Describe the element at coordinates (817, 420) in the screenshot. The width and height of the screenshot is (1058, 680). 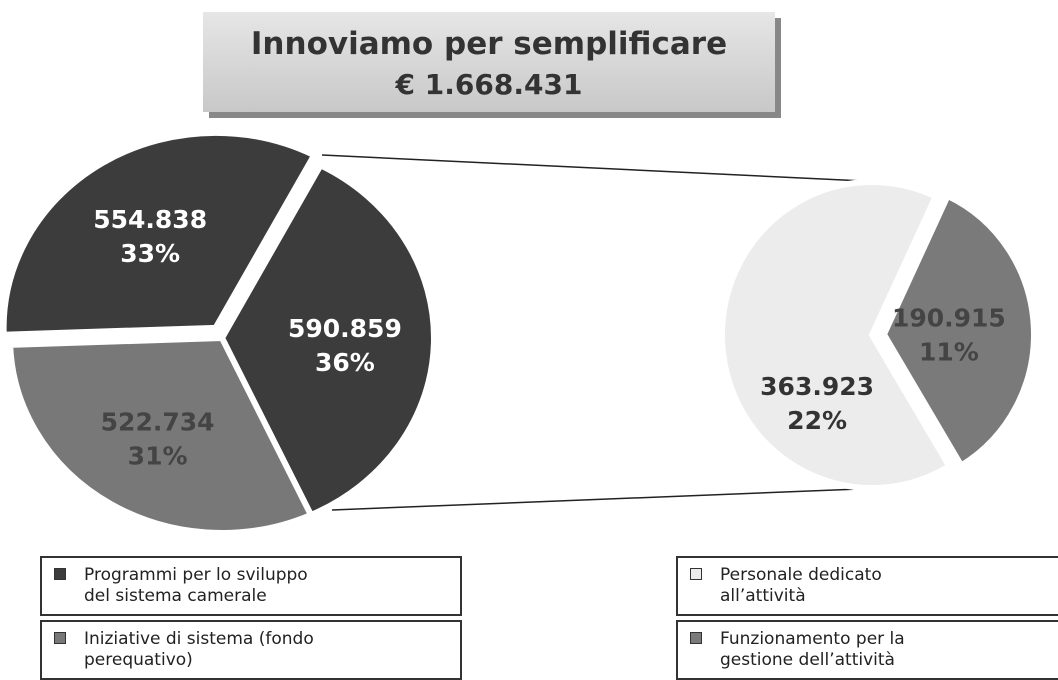
I see `percent-label: 22%` at that location.